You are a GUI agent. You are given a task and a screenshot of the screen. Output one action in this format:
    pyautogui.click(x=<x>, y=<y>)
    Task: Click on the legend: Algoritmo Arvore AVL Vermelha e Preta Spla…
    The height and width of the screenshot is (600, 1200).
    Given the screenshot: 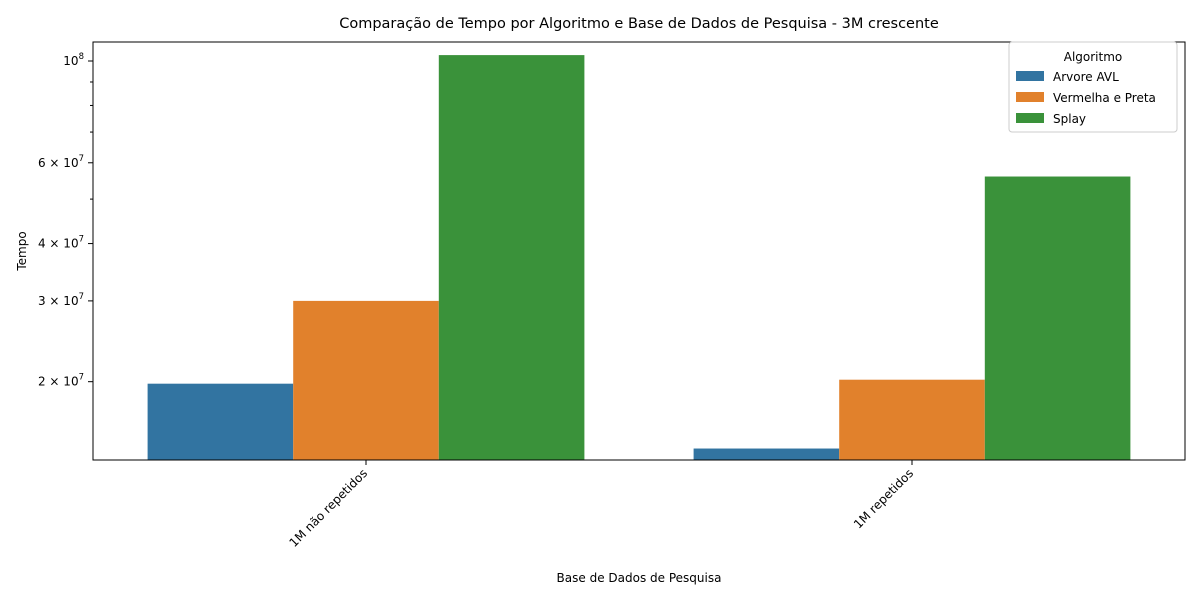 What is the action you would take?
    pyautogui.click(x=1093, y=87)
    